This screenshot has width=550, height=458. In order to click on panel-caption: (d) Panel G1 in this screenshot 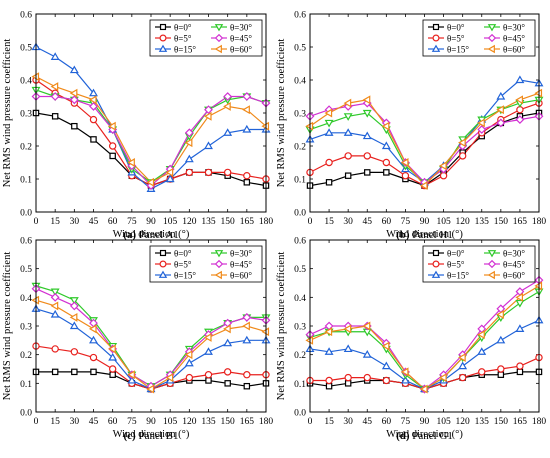, I will do `click(424, 436)`.